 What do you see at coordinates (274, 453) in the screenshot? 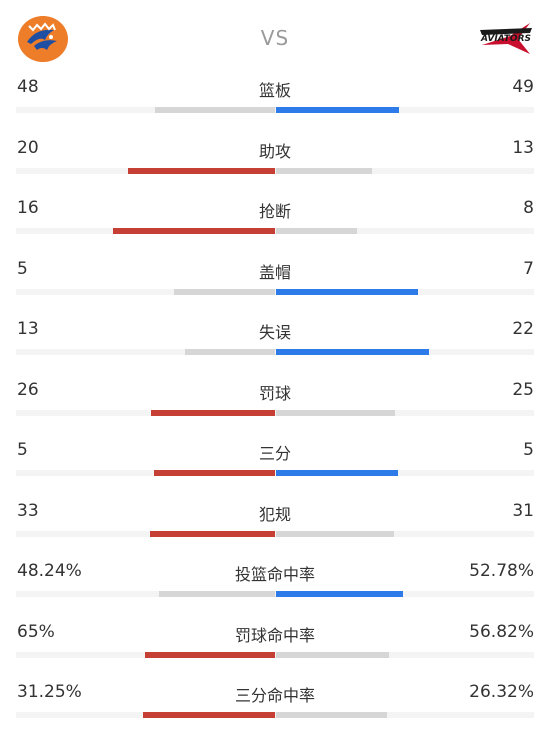
I see `stat-label: 三分` at bounding box center [274, 453].